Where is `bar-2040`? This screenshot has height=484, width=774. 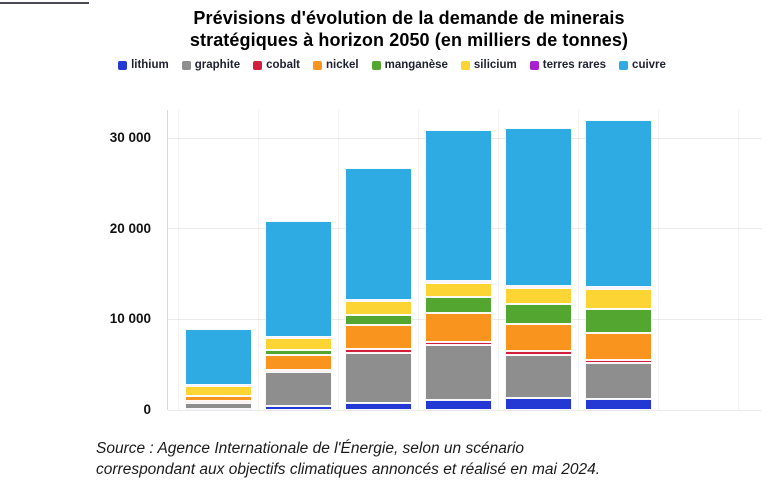
bar-2040 is located at coordinates (458, 260).